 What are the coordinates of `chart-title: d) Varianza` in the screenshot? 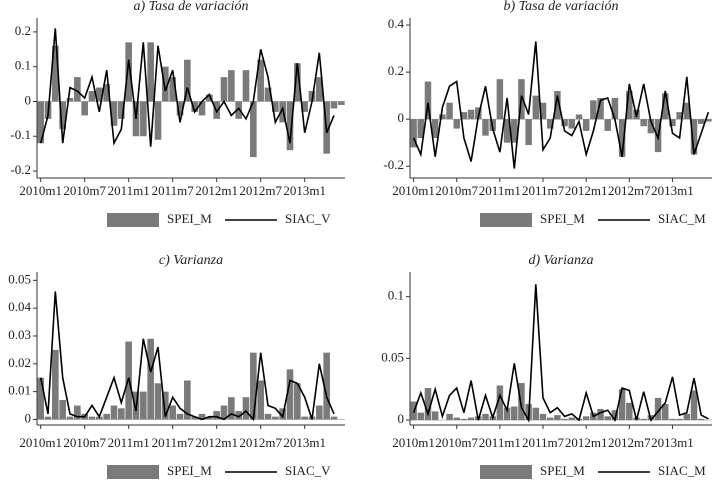 It's located at (561, 260).